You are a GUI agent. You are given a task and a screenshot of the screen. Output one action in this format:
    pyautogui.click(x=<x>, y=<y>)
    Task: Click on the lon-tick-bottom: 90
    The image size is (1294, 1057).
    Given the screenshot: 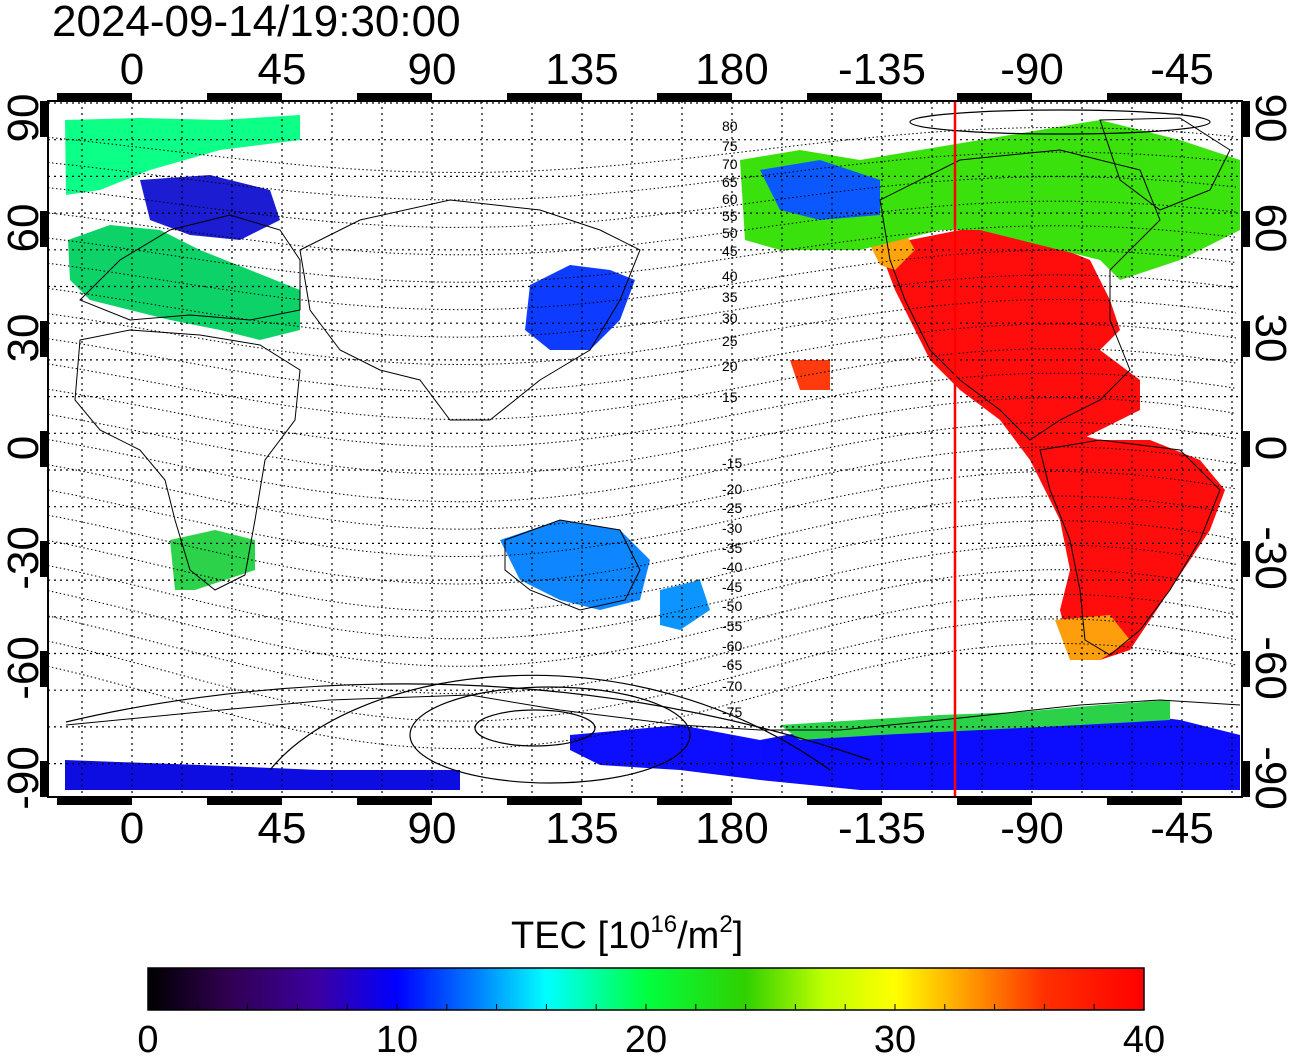 What is the action you would take?
    pyautogui.click(x=432, y=828)
    